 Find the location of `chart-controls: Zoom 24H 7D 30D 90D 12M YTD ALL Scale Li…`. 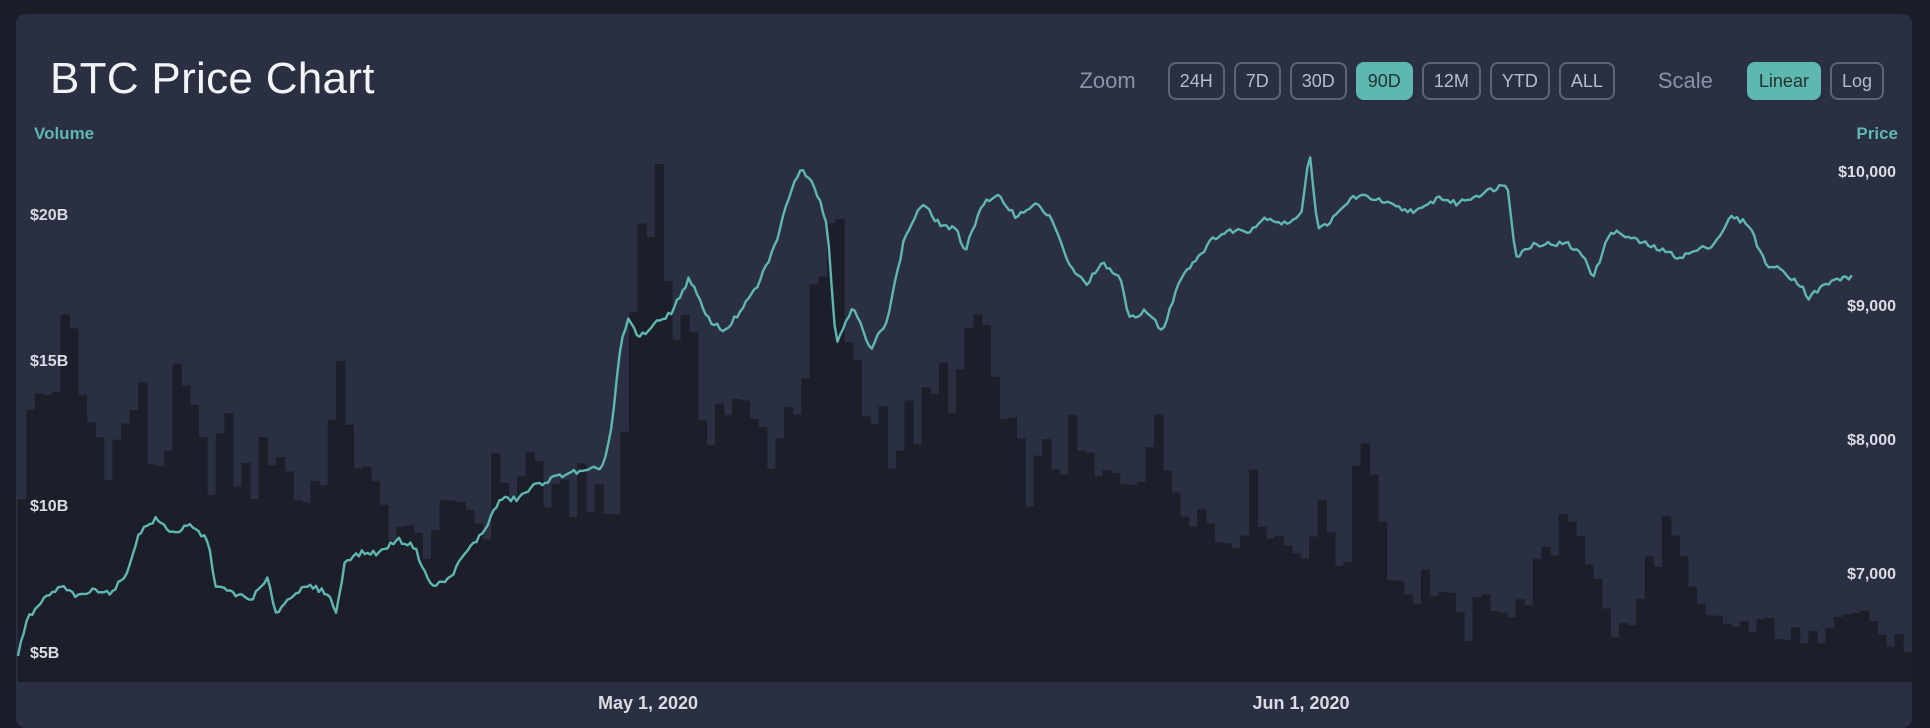

chart-controls: Zoom 24H 7D 30D 90D 12M YTD ALL Scale Li… is located at coordinates (1481, 81).